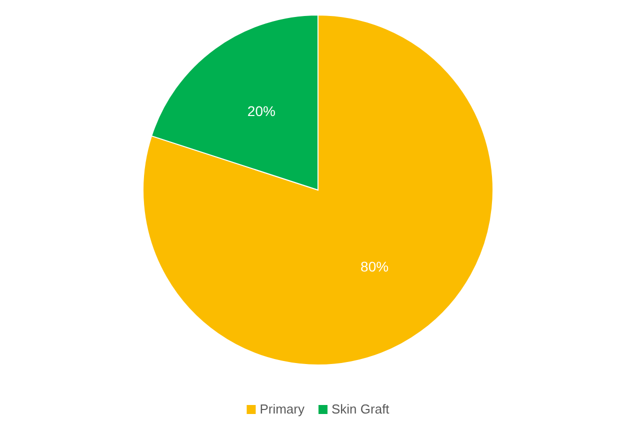 The width and height of the screenshot is (636, 424). What do you see at coordinates (282, 408) in the screenshot?
I see `legend-label: Primary` at bounding box center [282, 408].